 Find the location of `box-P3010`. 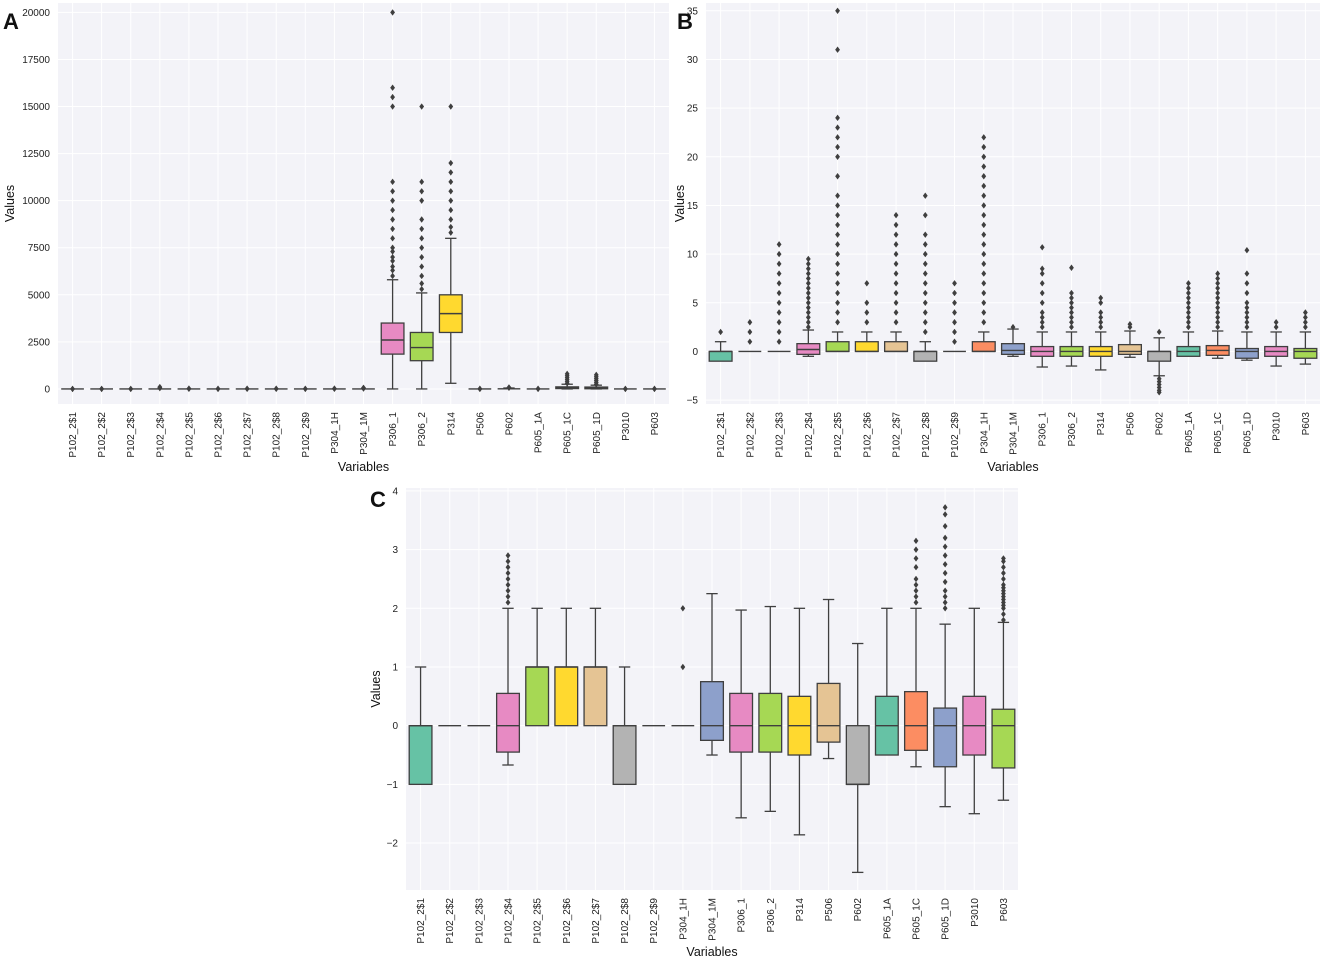

box-P3010 is located at coordinates (1276, 343).